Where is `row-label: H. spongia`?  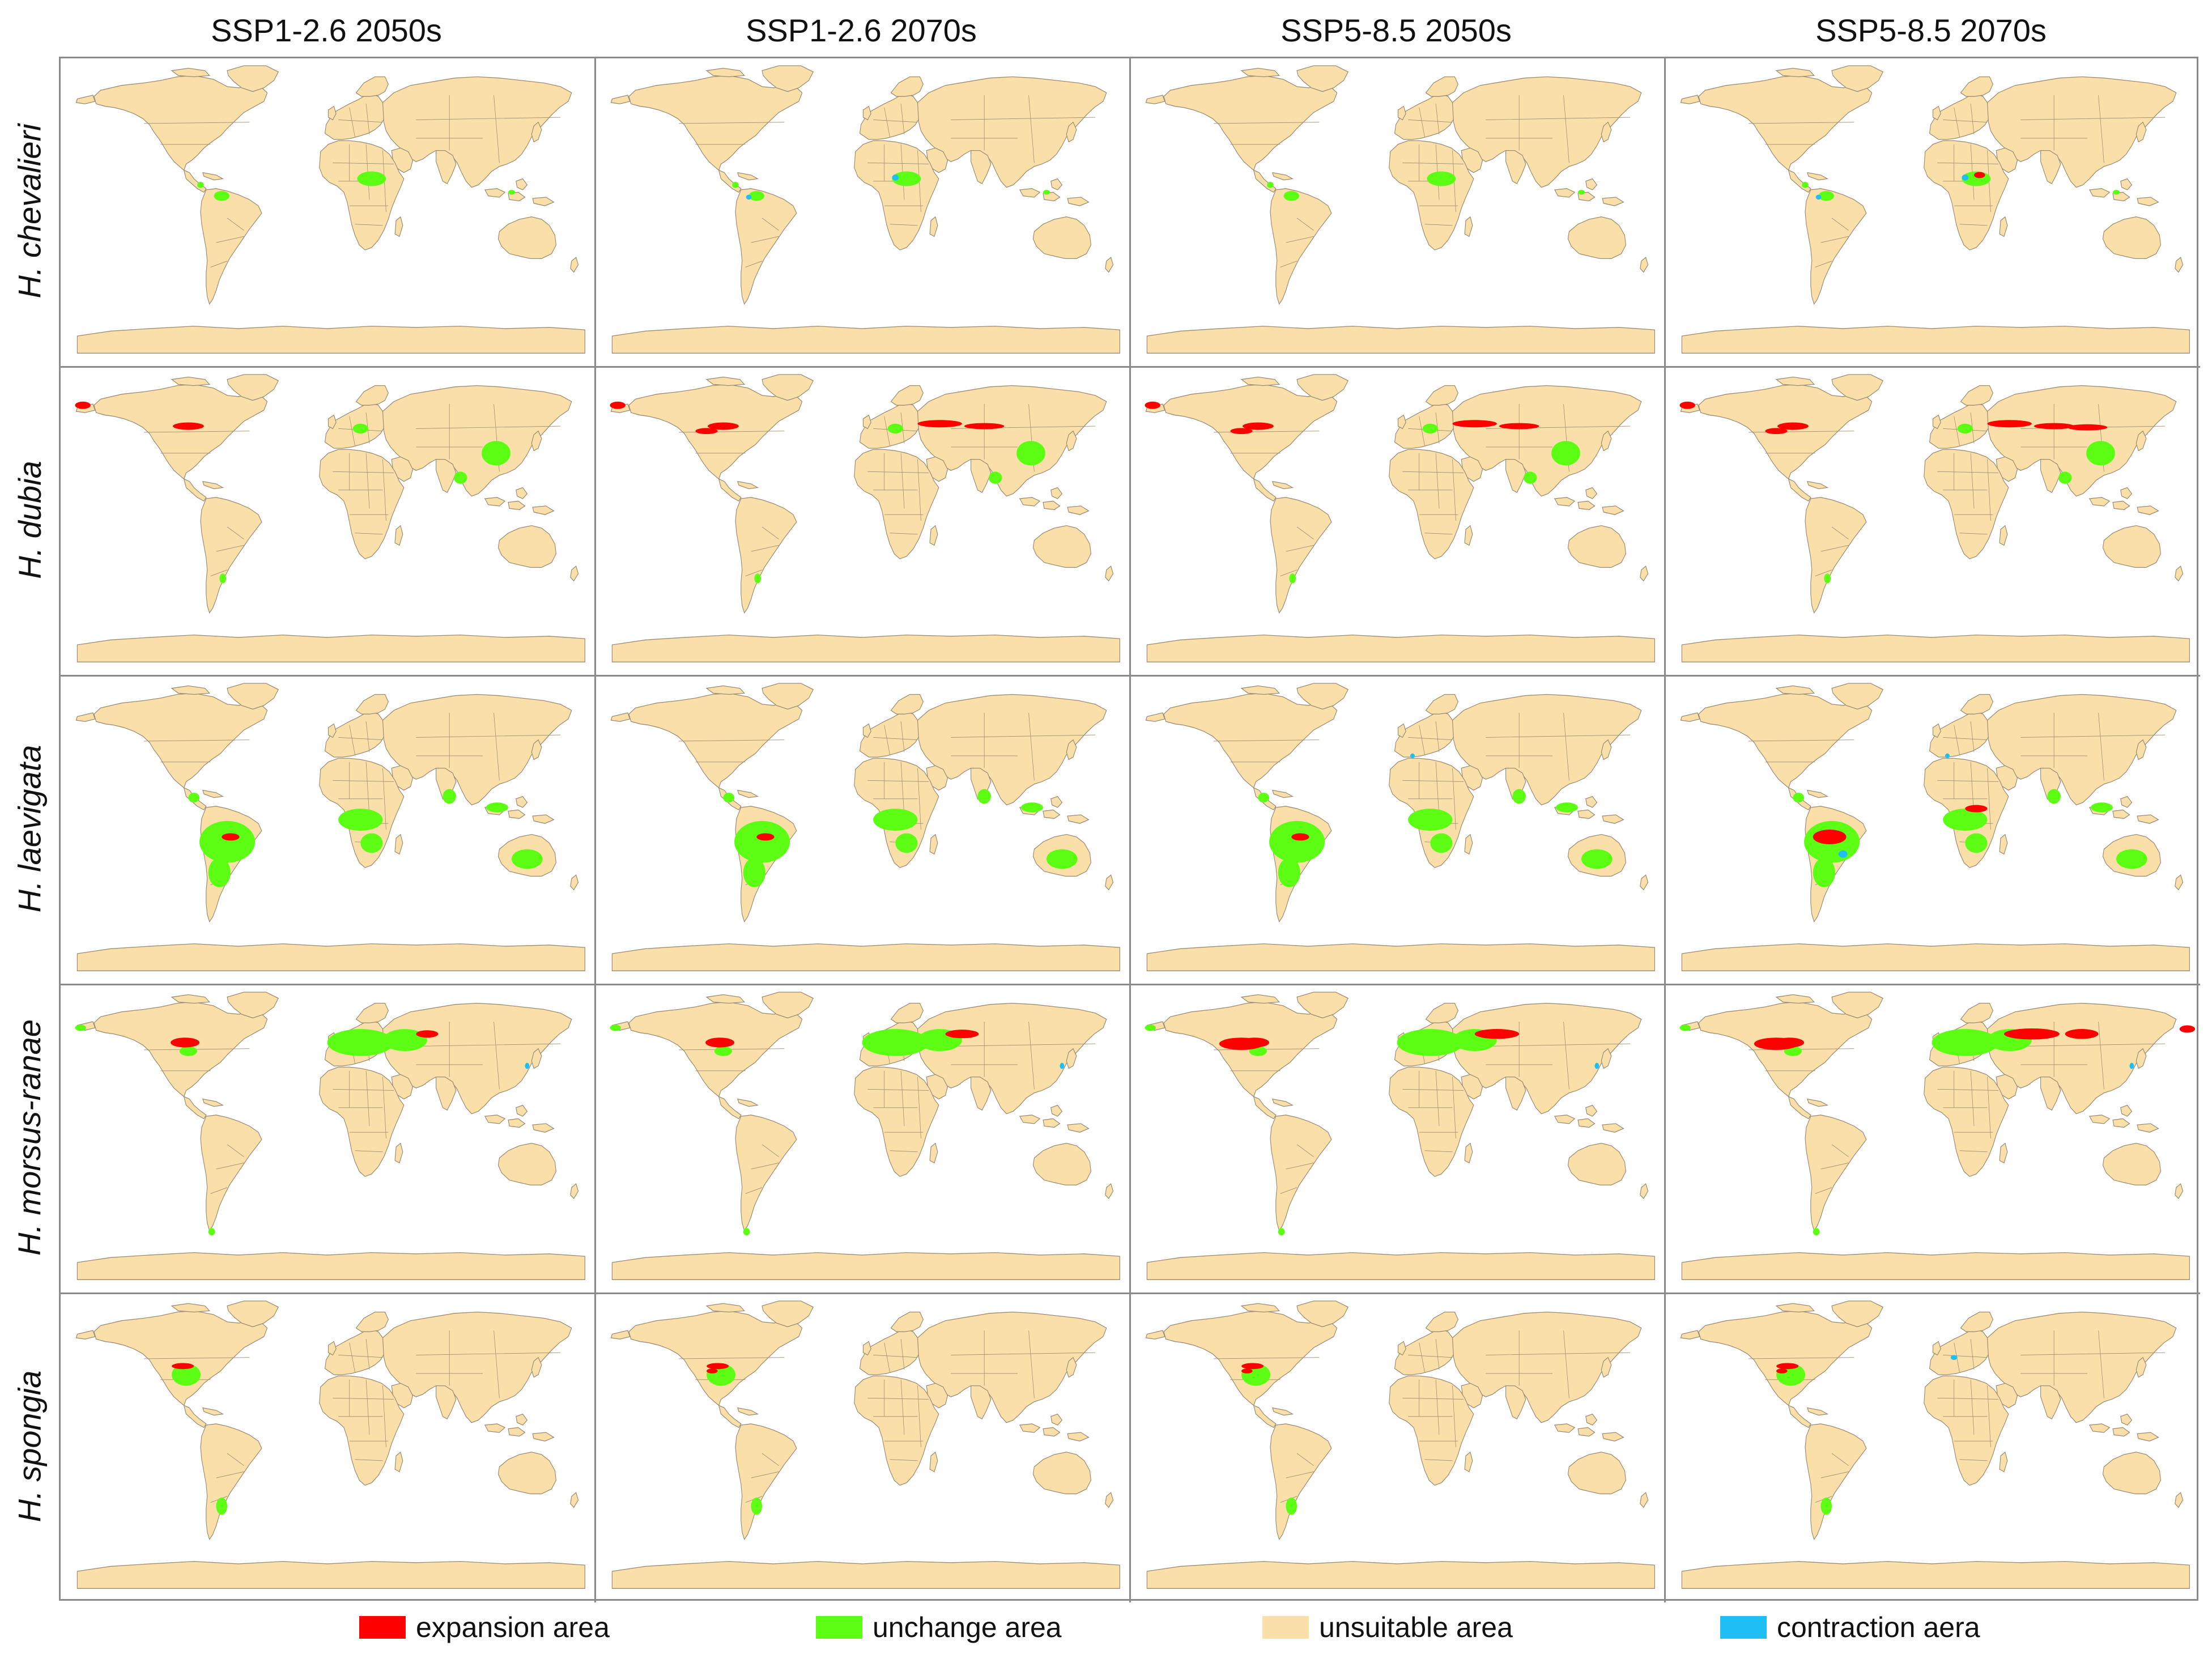 row-label: H. spongia is located at coordinates (29, 1446).